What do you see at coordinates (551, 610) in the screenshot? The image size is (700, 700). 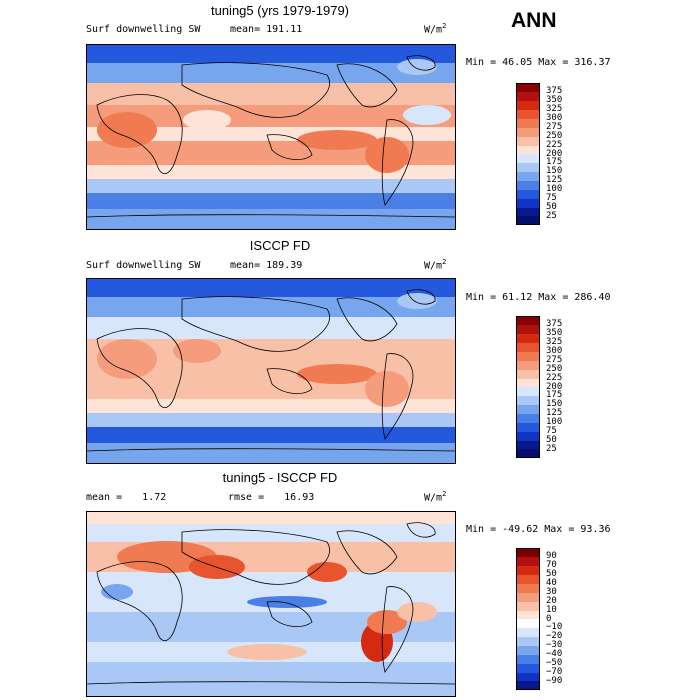 I see `colorbar-tick-label: 10` at bounding box center [551, 610].